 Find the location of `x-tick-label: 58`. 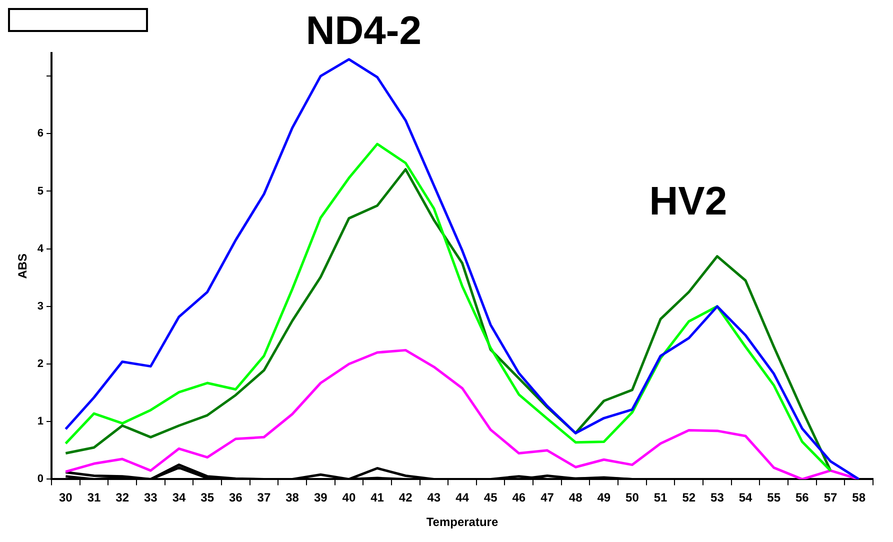

x-tick-label: 58 is located at coordinates (859, 497).